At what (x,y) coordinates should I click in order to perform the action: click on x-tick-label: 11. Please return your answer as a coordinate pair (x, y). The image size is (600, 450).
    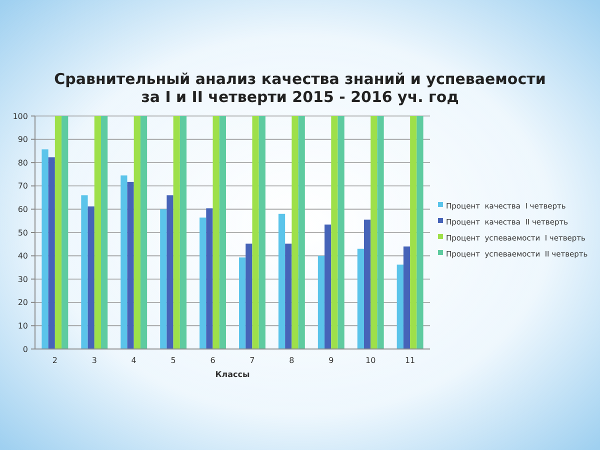
    Looking at the image, I should click on (410, 360).